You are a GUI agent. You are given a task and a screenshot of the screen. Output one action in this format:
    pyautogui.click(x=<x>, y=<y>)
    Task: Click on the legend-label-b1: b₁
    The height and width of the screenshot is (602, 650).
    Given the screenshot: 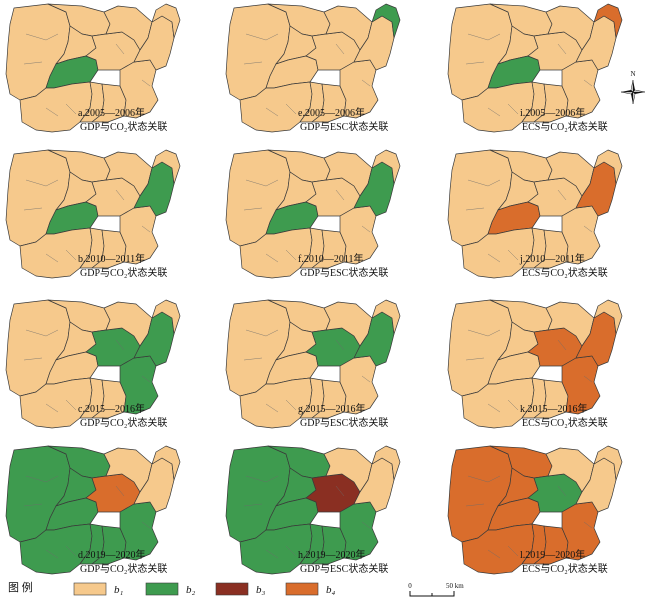 What is the action you would take?
    pyautogui.click(x=119, y=590)
    